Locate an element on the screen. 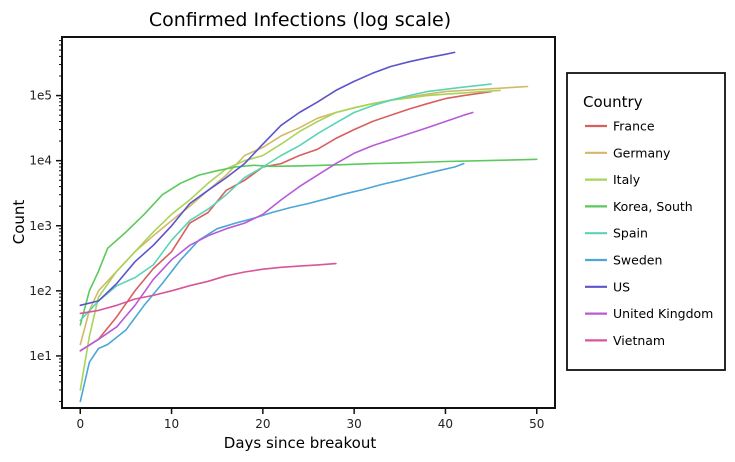 The width and height of the screenshot is (735, 462). y-axis-label: Count is located at coordinates (19, 222).